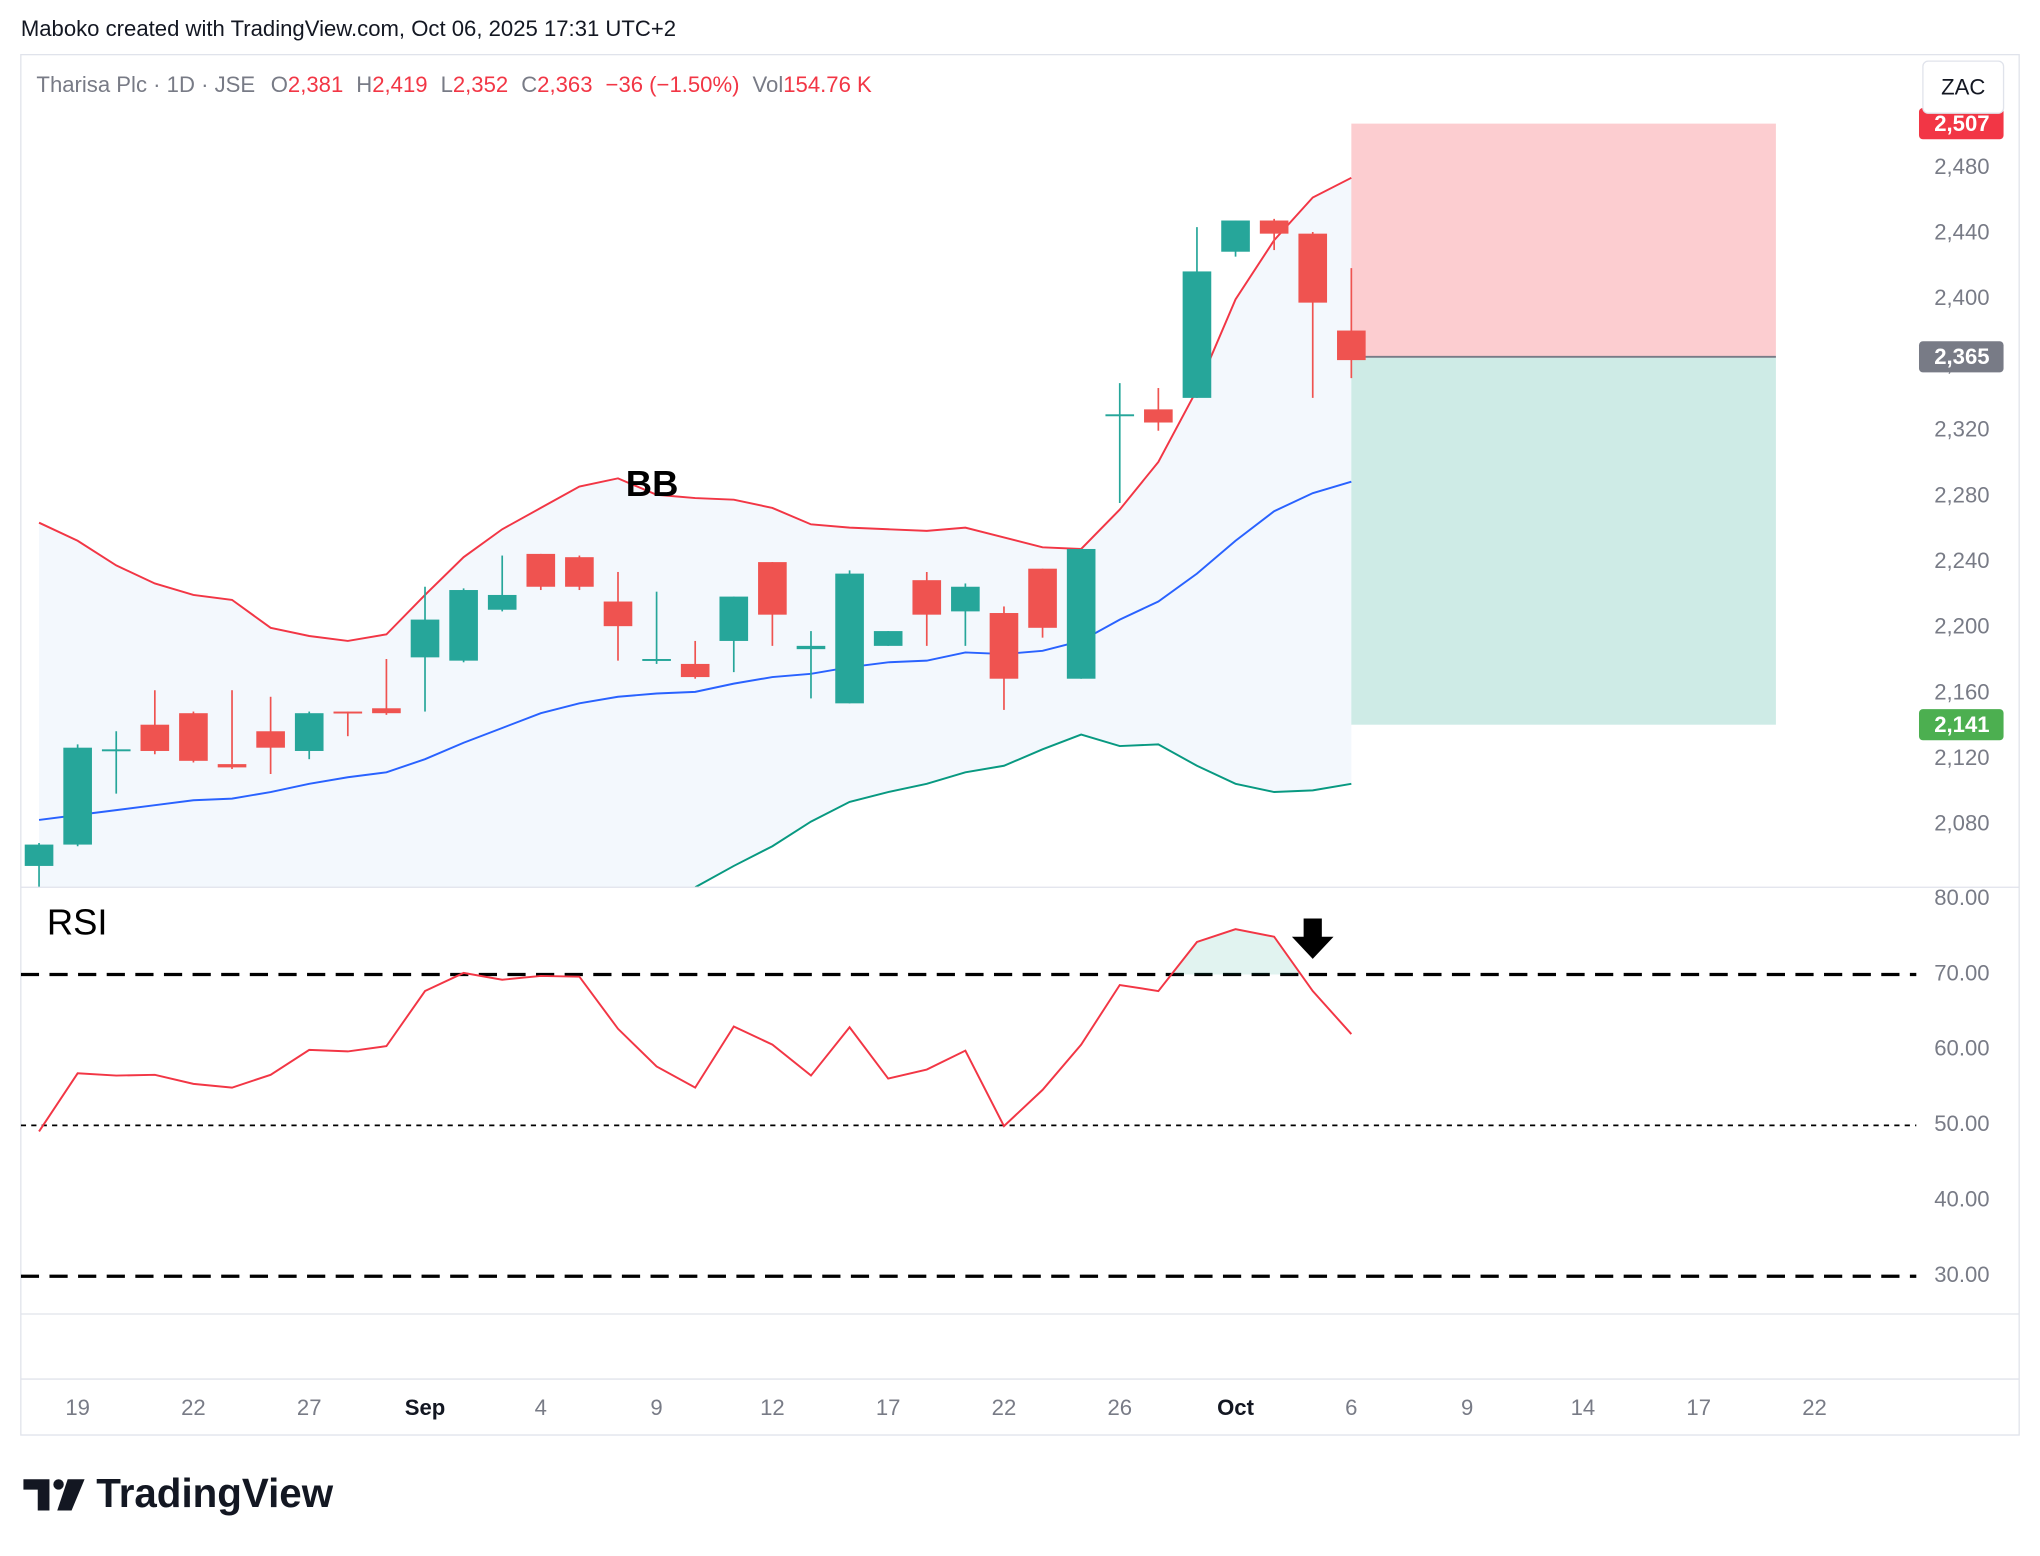  Describe the element at coordinates (1961, 429) in the screenshot. I see `y-tick-label: 2,320` at that location.